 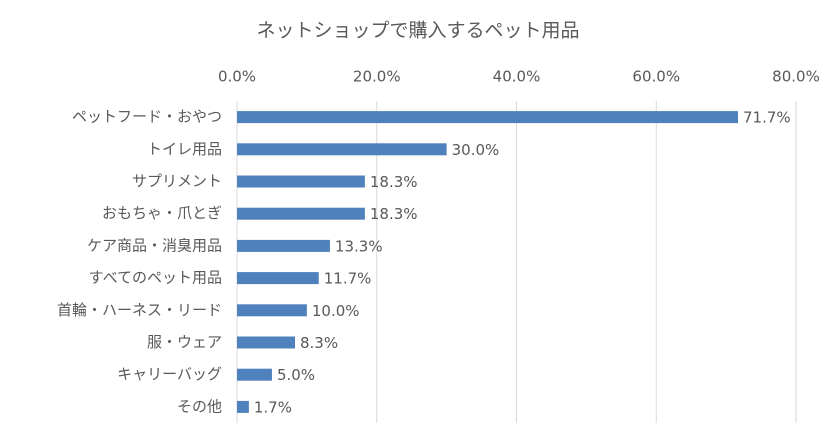 I want to click on value-label: 30.0%, so click(x=476, y=150).